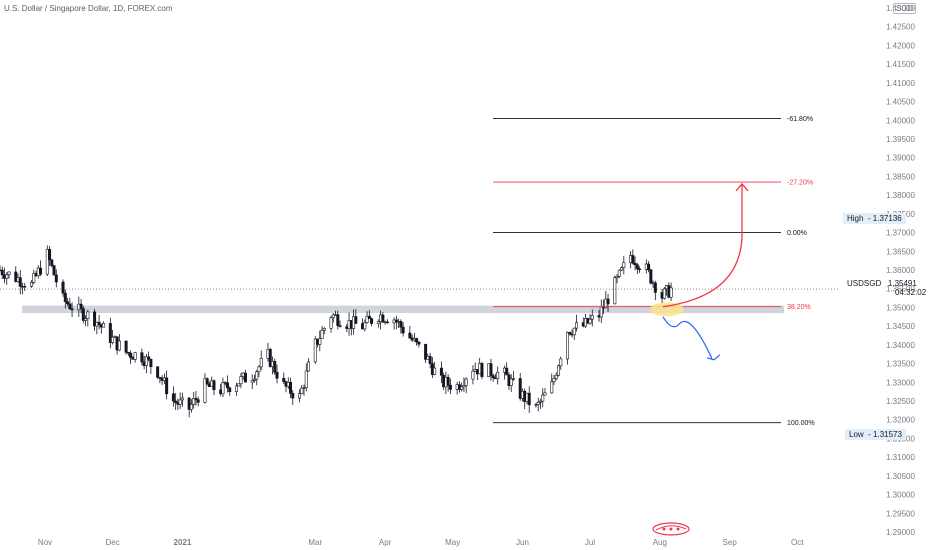 The width and height of the screenshot is (932, 550). I want to click on price-tick-label: 1.42000, so click(900, 45).